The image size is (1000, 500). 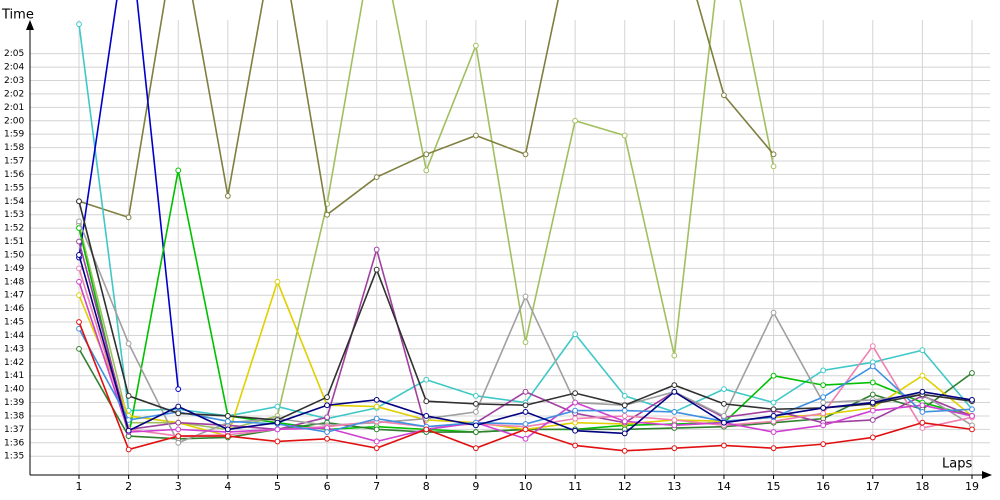 I want to click on y-tick-label: 1:55, so click(x=14, y=188).